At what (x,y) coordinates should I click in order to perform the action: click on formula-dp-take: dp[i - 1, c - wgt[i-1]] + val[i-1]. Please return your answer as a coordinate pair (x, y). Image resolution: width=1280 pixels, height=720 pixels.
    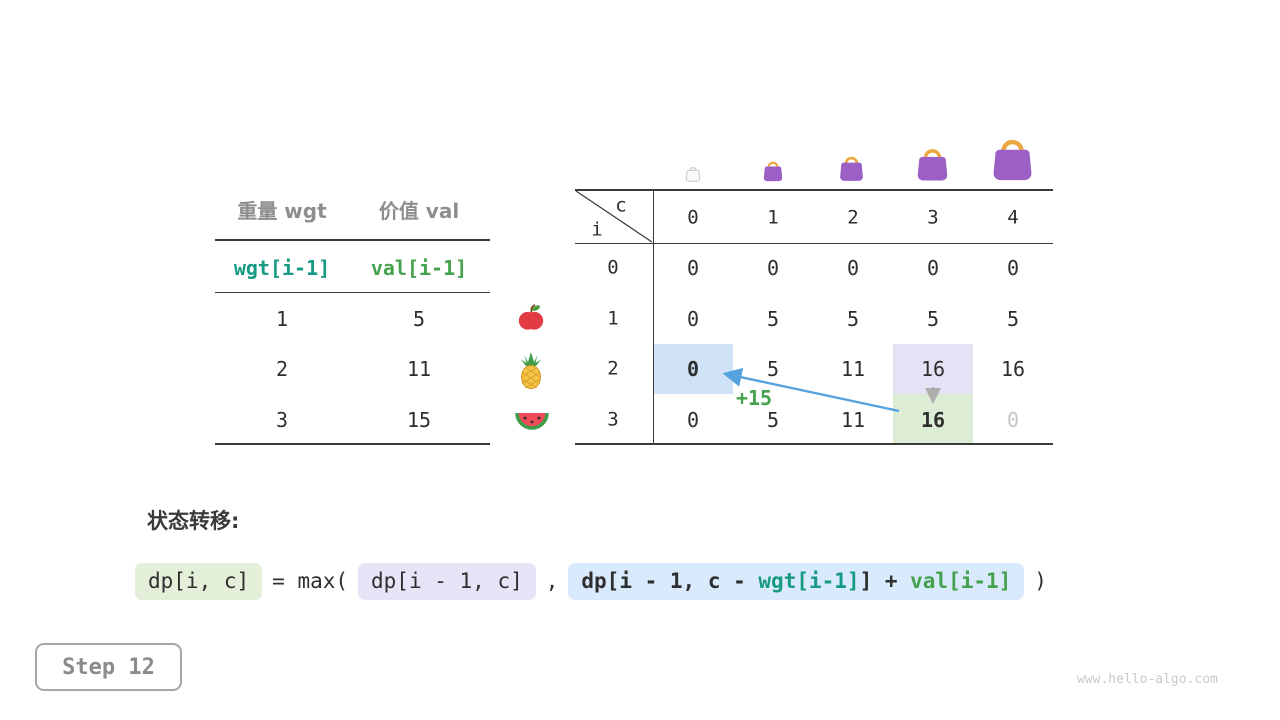
    Looking at the image, I should click on (796, 581).